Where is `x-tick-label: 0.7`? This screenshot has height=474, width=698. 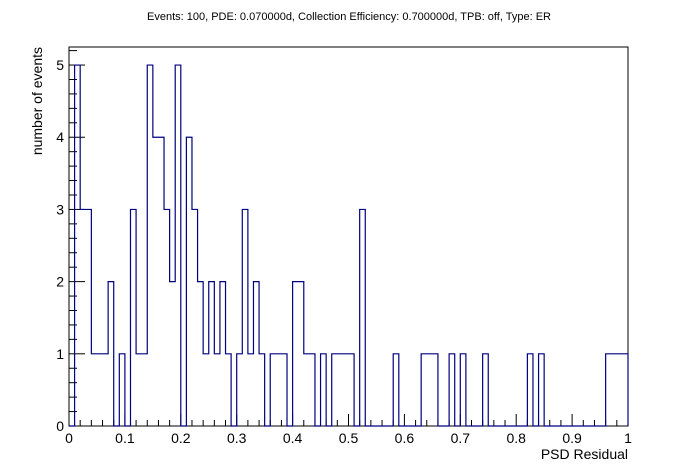
x-tick-label: 0.7 is located at coordinates (461, 438).